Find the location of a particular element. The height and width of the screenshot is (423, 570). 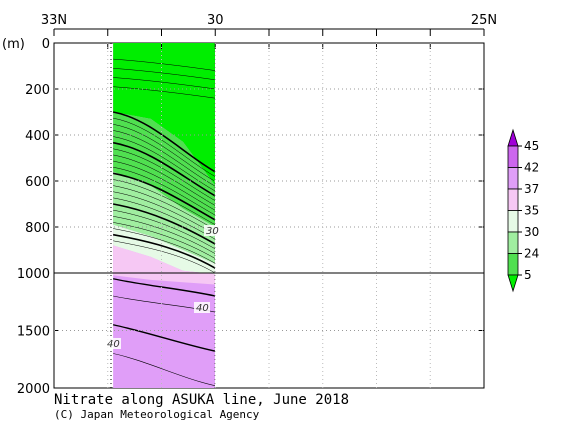

chart-credit: (C) Japan Meteorological Agency is located at coordinates (157, 414).